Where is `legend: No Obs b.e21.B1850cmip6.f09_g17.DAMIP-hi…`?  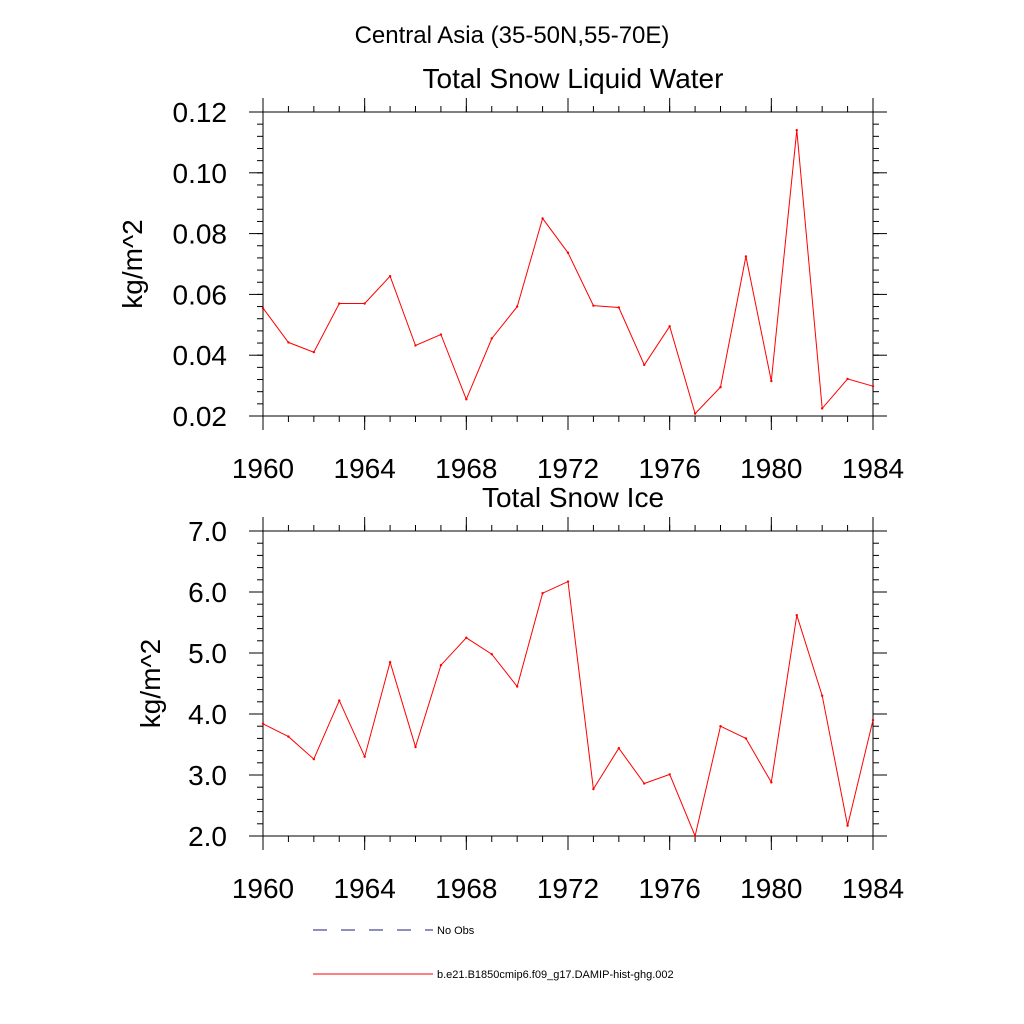
legend: No Obs b.e21.B1850cmip6.f09_g17.DAMIP-hi… is located at coordinates (493, 953).